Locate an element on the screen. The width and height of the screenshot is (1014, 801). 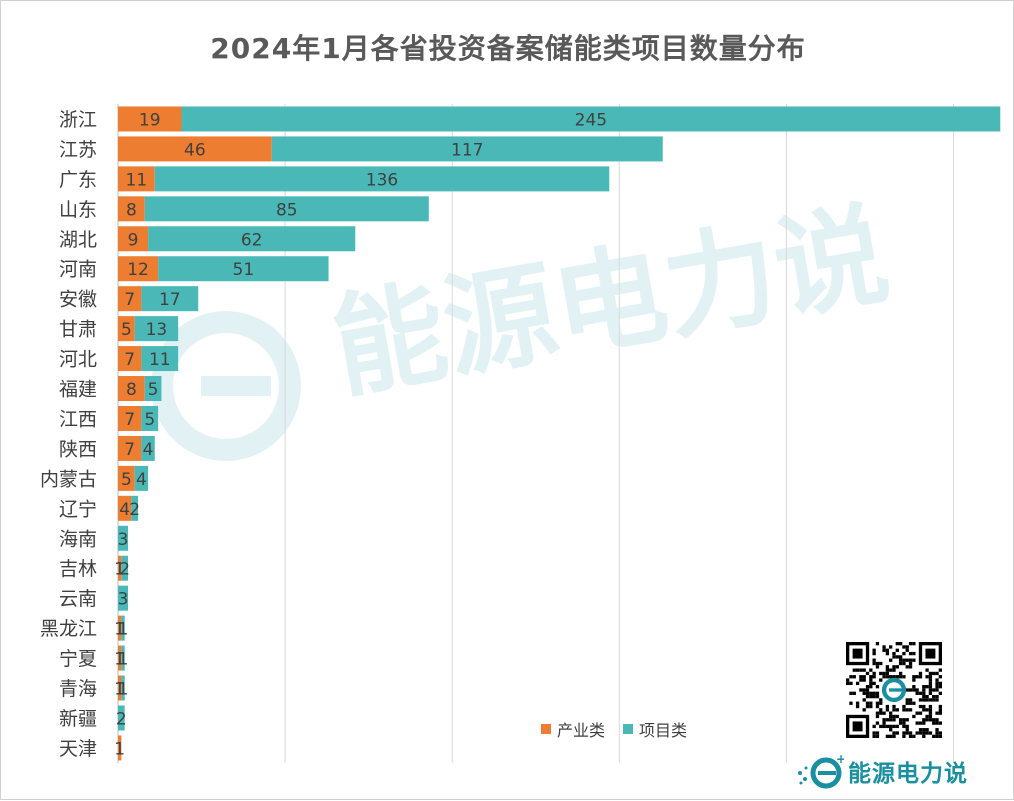
category-label: 海南 is located at coordinates (78, 539).